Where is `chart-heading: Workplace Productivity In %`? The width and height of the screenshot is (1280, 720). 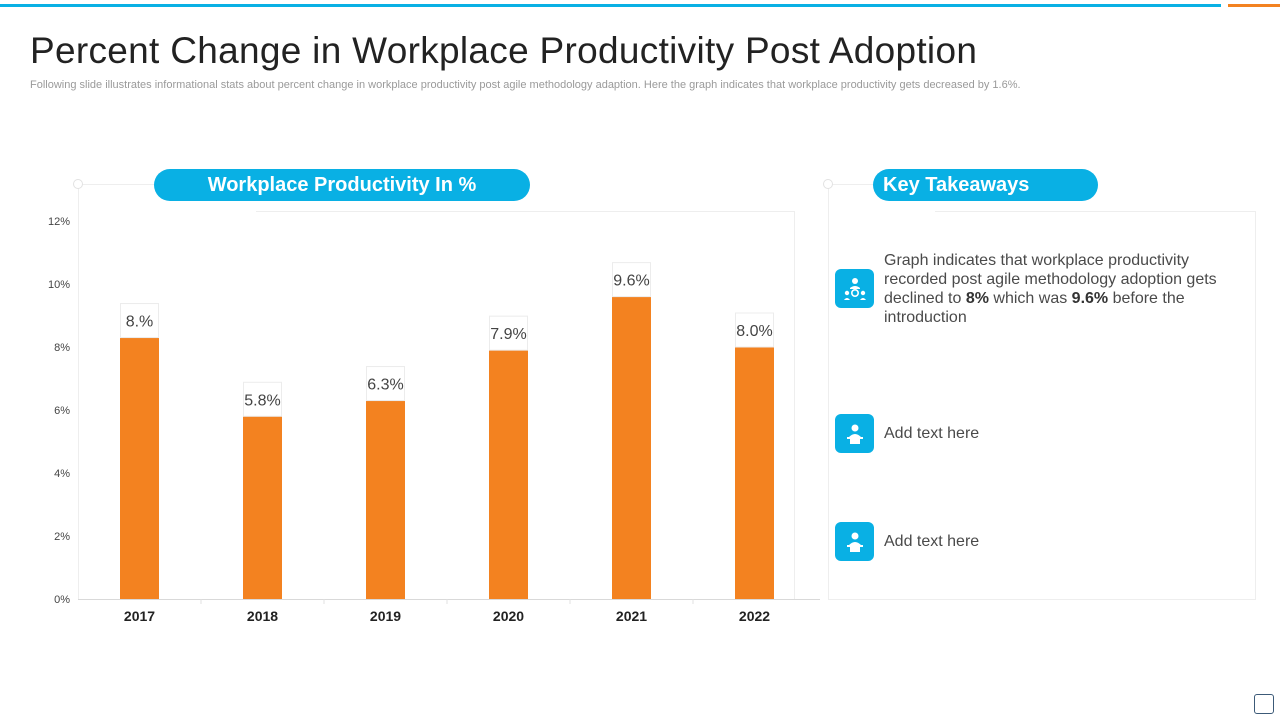 chart-heading: Workplace Productivity In % is located at coordinates (342, 185).